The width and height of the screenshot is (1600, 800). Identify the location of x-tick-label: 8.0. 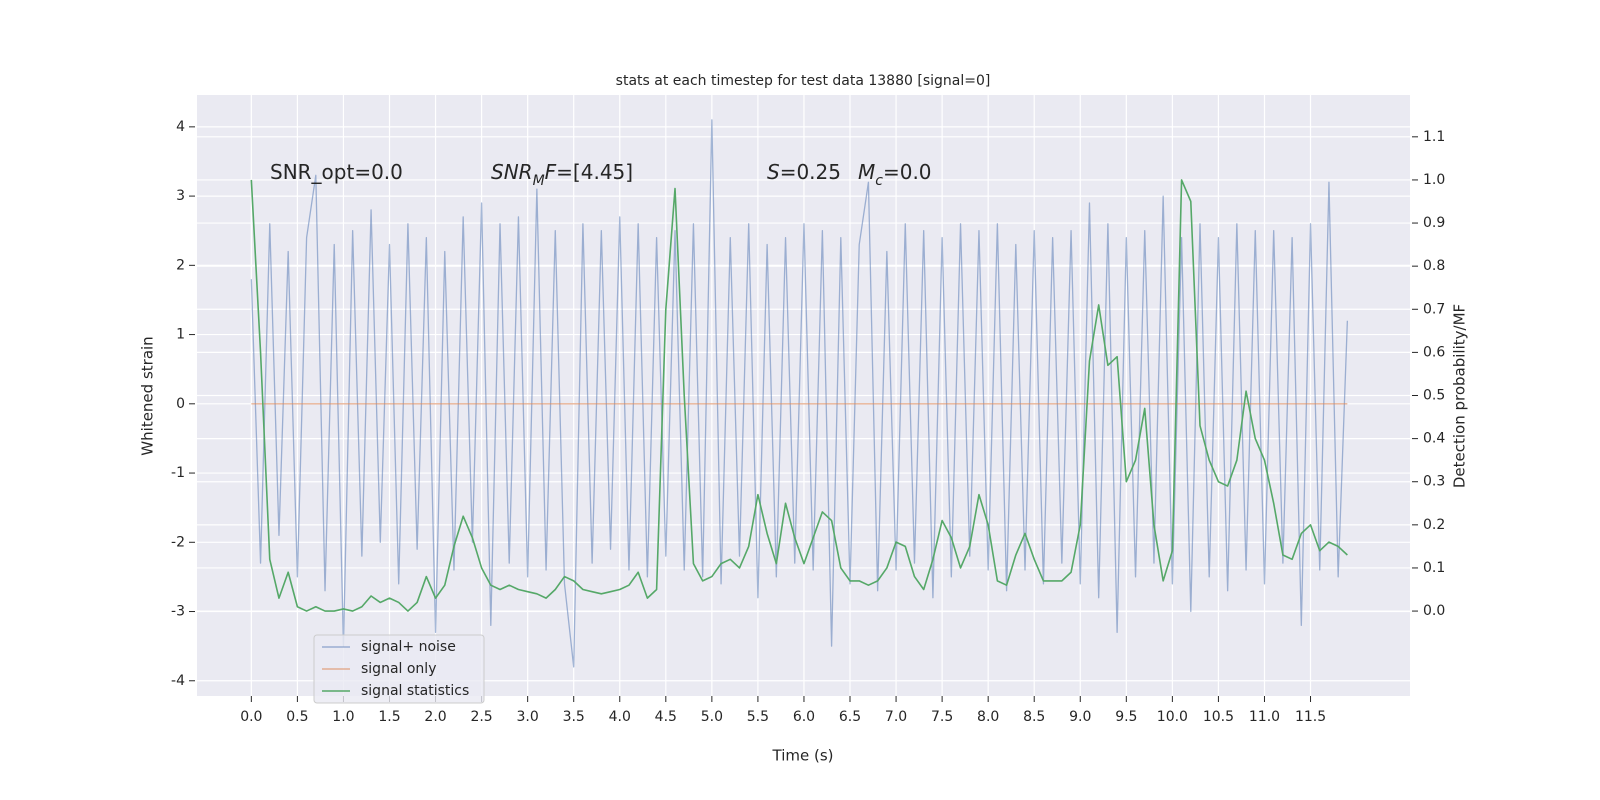
(988, 717).